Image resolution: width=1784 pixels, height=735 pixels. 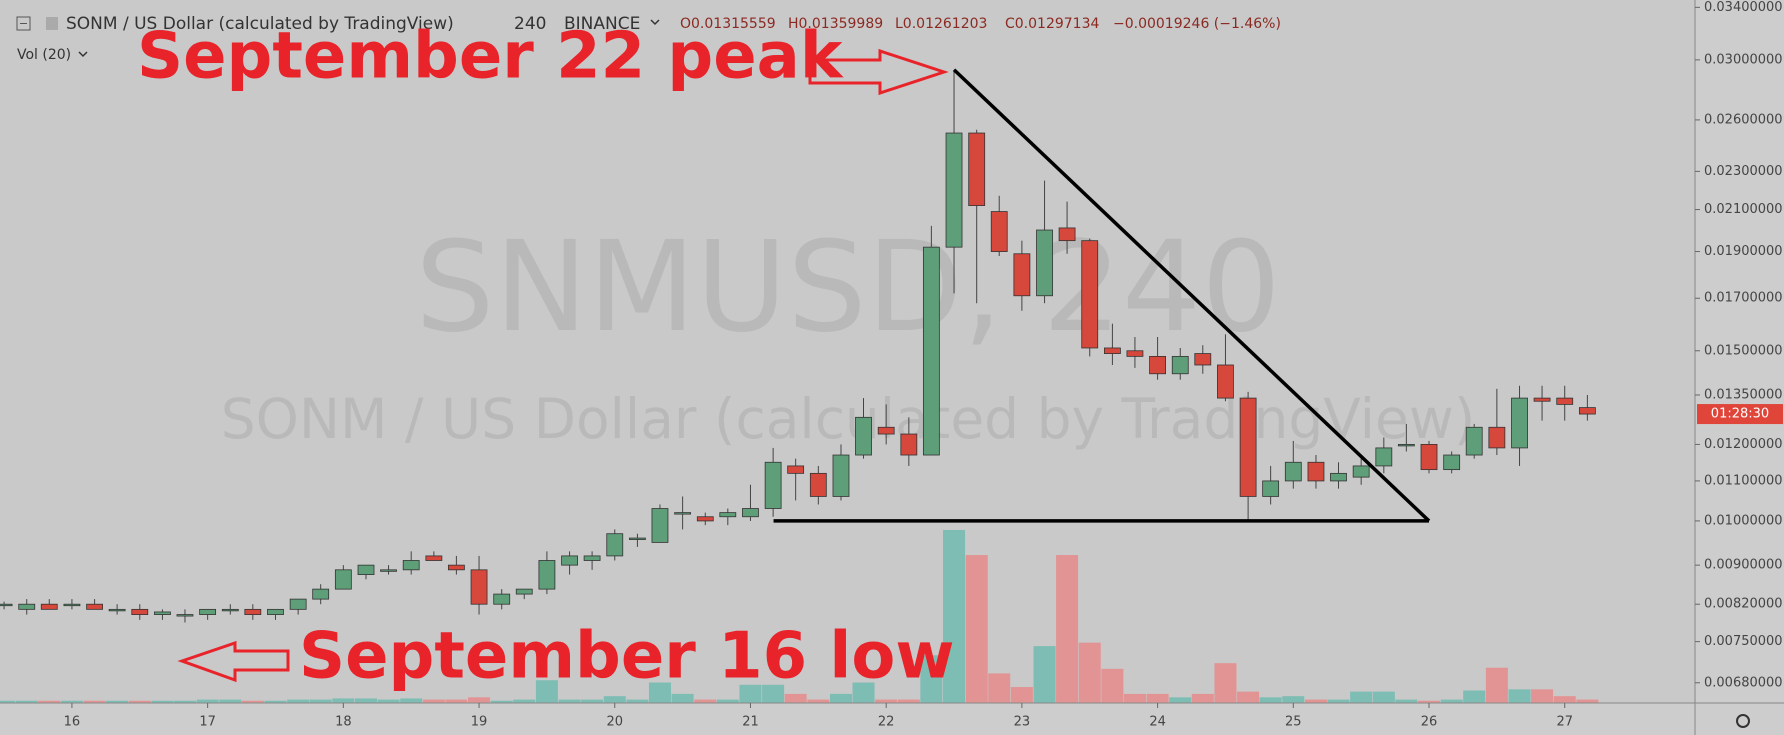 I want to click on y-tick-label: 0.01700000, so click(x=1743, y=298).